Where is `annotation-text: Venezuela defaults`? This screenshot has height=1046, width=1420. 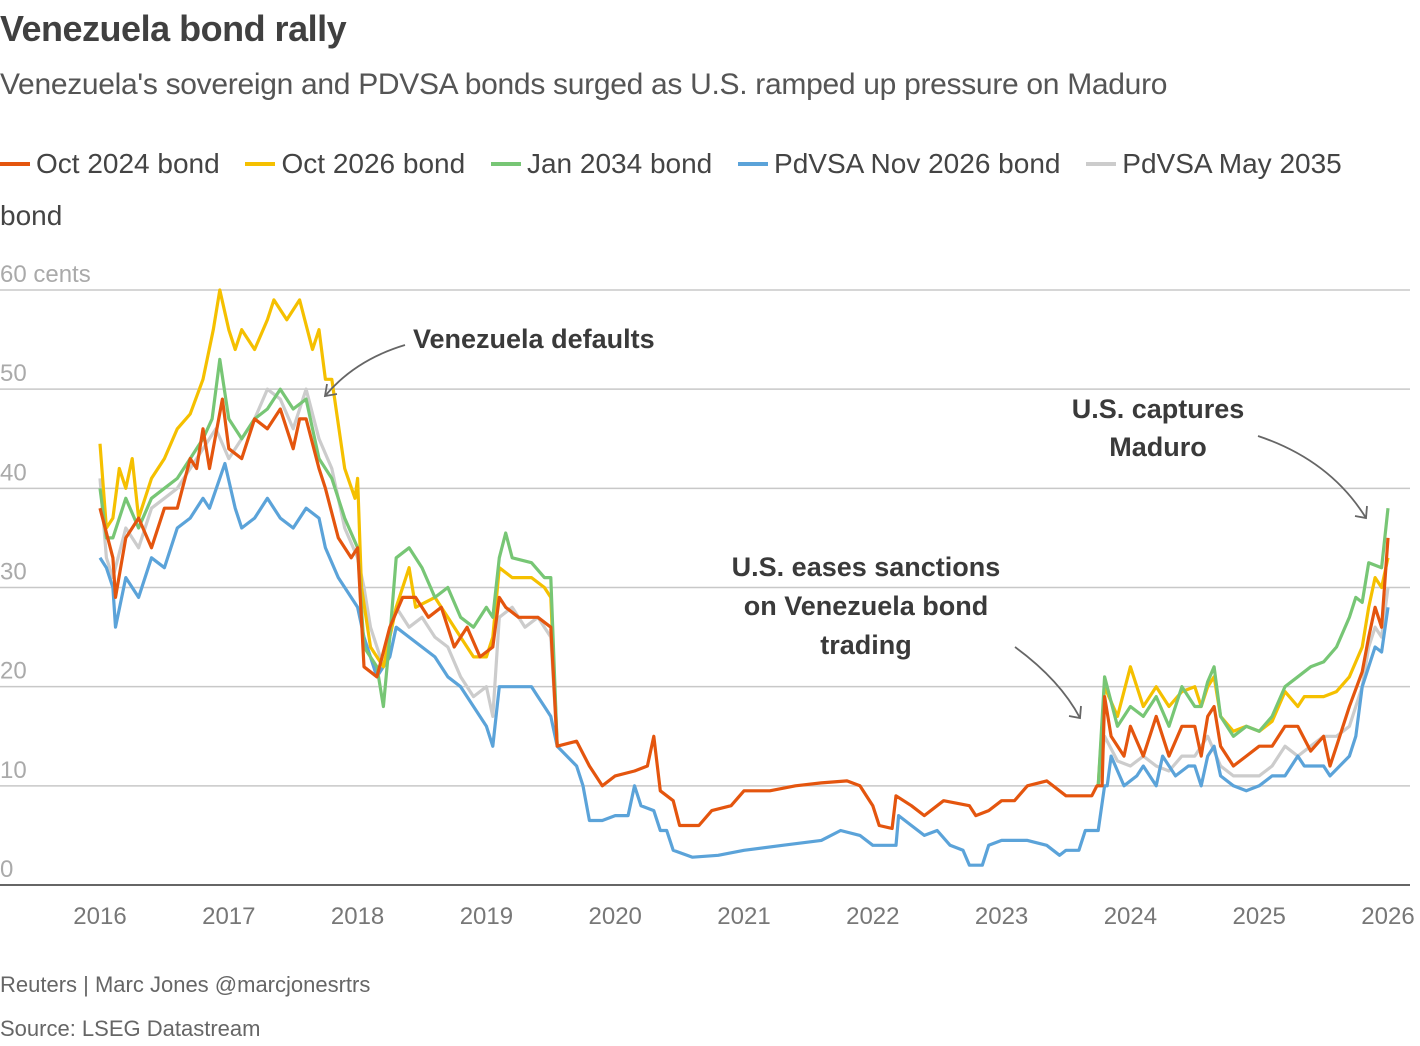
annotation-text: Venezuela defaults is located at coordinates (534, 339).